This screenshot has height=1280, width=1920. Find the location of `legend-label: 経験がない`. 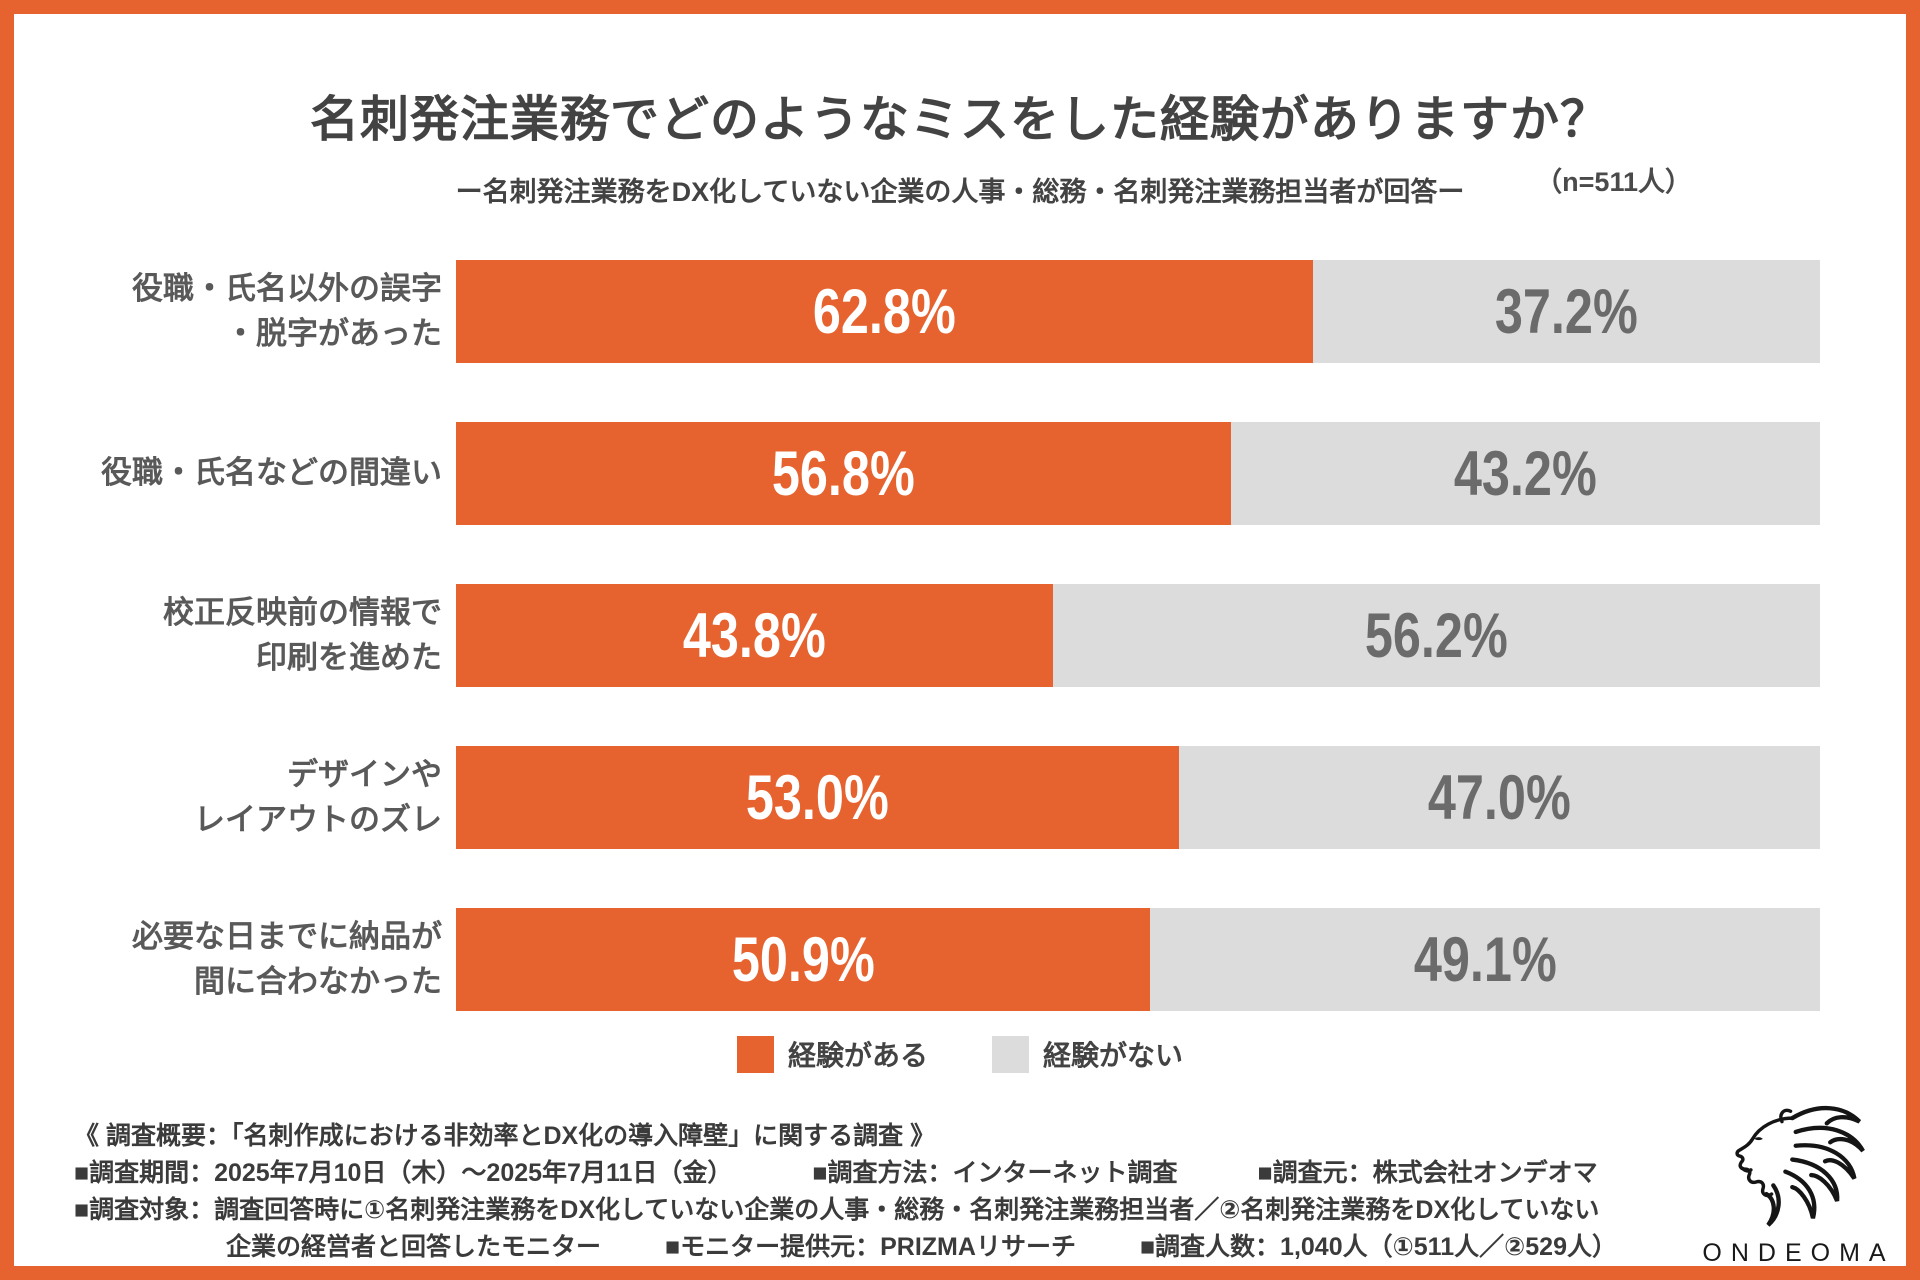

legend-label: 経験がない is located at coordinates (1113, 1055).